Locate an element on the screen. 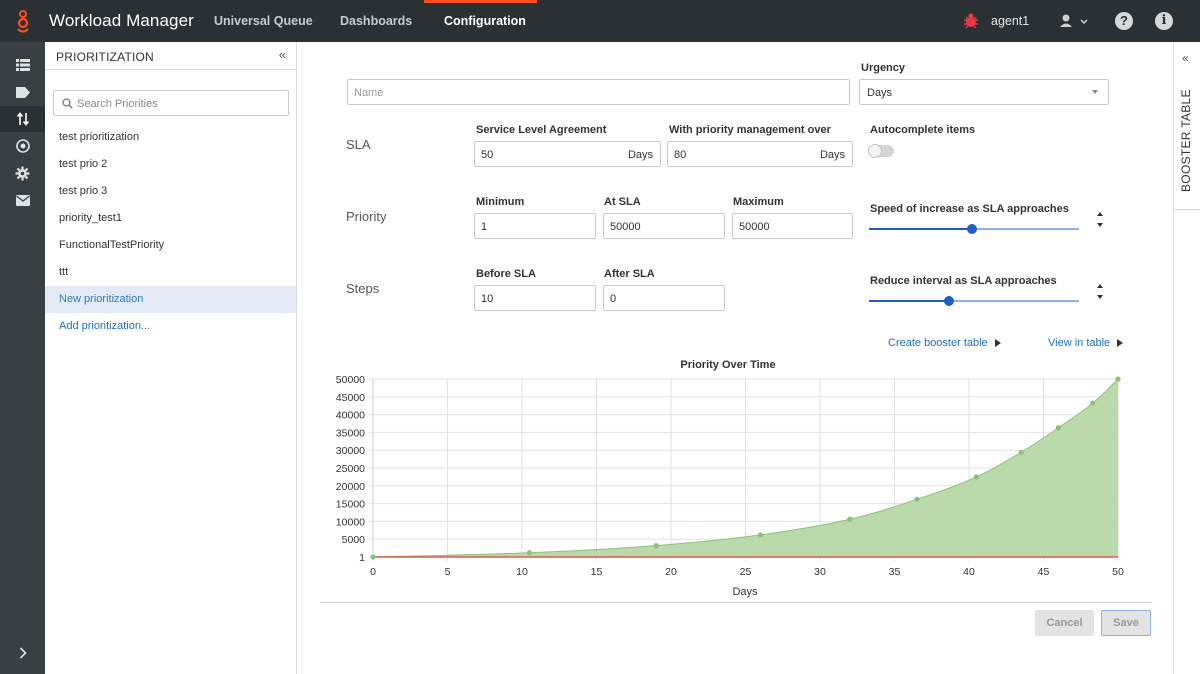 Image resolution: width=1200 pixels, height=674 pixels. maximum-input is located at coordinates (792, 226).